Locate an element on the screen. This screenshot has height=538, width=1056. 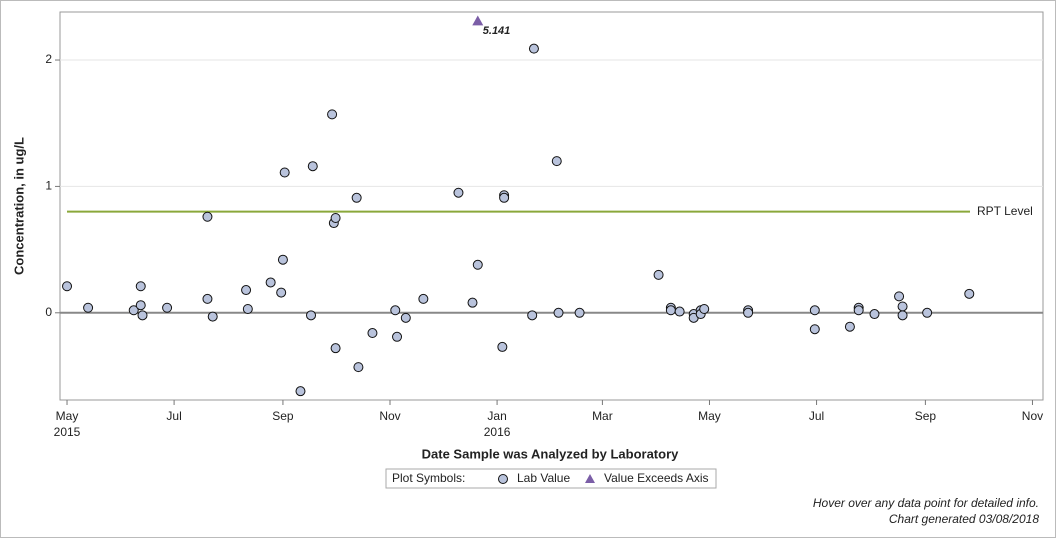
exceed-marker is located at coordinates (478, 20).